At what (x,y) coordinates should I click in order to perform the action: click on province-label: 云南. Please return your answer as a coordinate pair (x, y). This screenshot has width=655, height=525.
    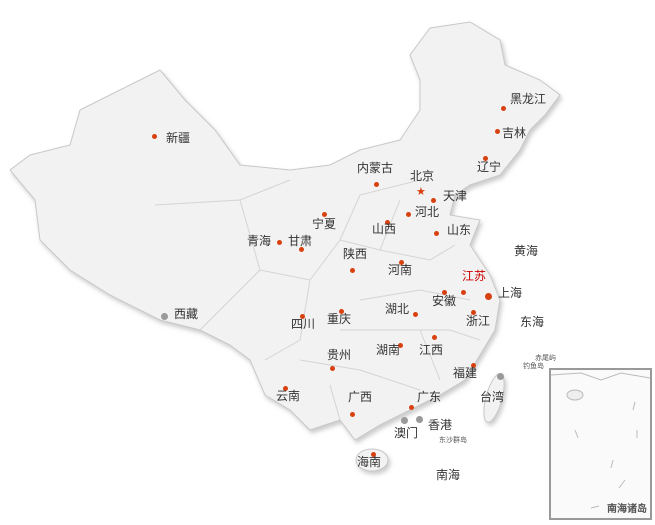
    Looking at the image, I should click on (288, 396).